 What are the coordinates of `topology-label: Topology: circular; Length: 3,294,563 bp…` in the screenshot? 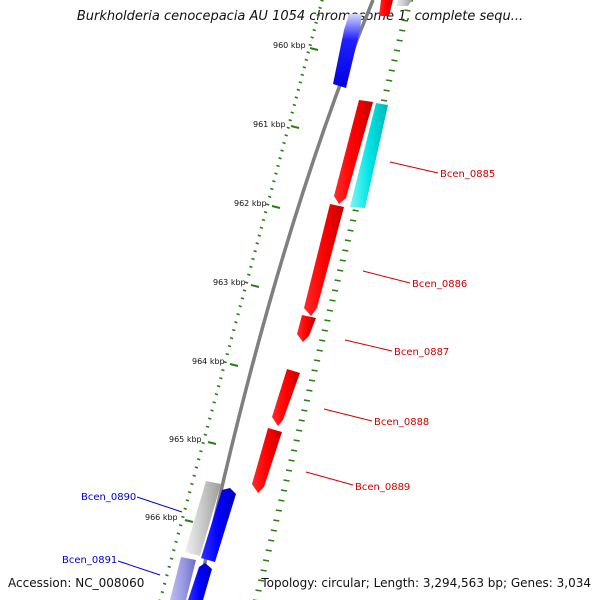 It's located at (426, 583).